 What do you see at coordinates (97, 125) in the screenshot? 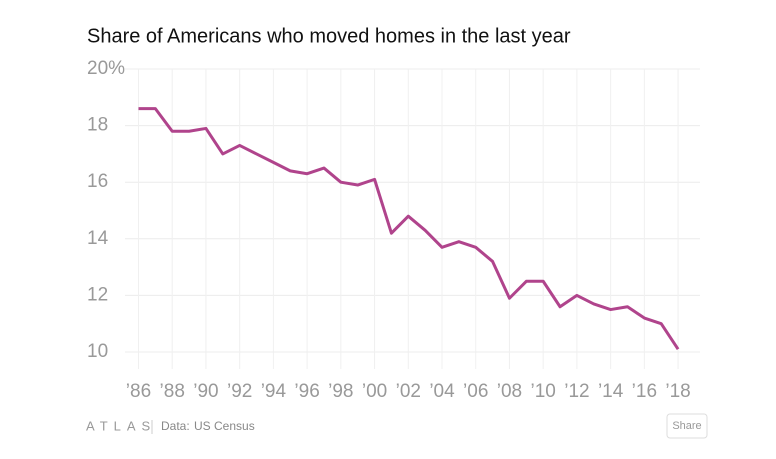
I see `y-tick-label: 18` at bounding box center [97, 125].